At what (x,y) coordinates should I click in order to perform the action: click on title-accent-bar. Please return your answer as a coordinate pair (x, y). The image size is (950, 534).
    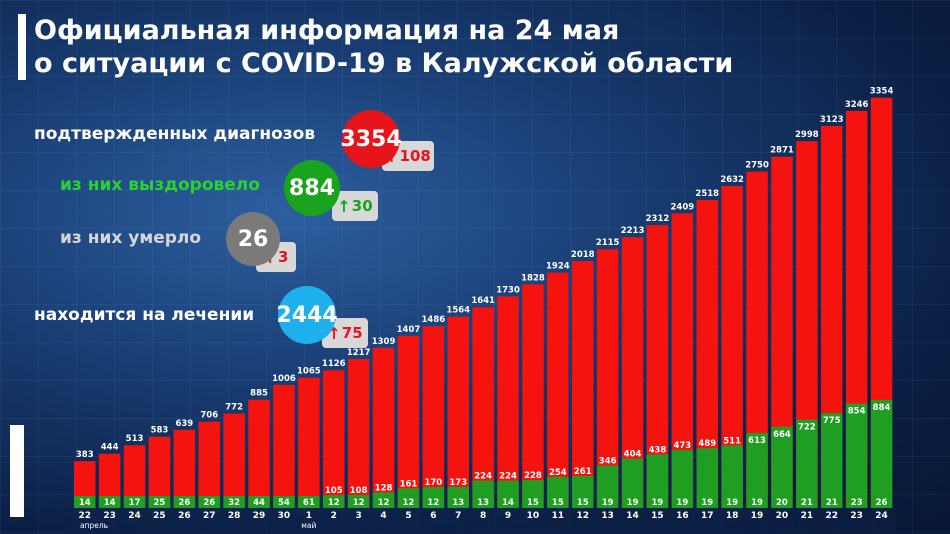
    Looking at the image, I should click on (22, 47).